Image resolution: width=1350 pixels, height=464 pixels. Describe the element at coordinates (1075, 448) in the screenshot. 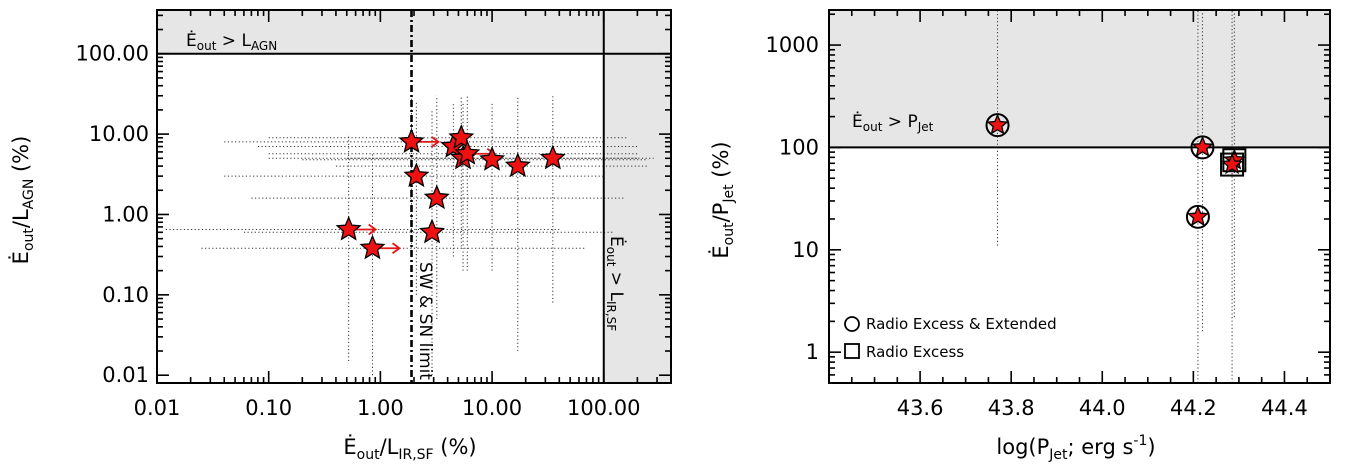

I see `right-x-axis-label: log(PJet; erg s-1)` at that location.